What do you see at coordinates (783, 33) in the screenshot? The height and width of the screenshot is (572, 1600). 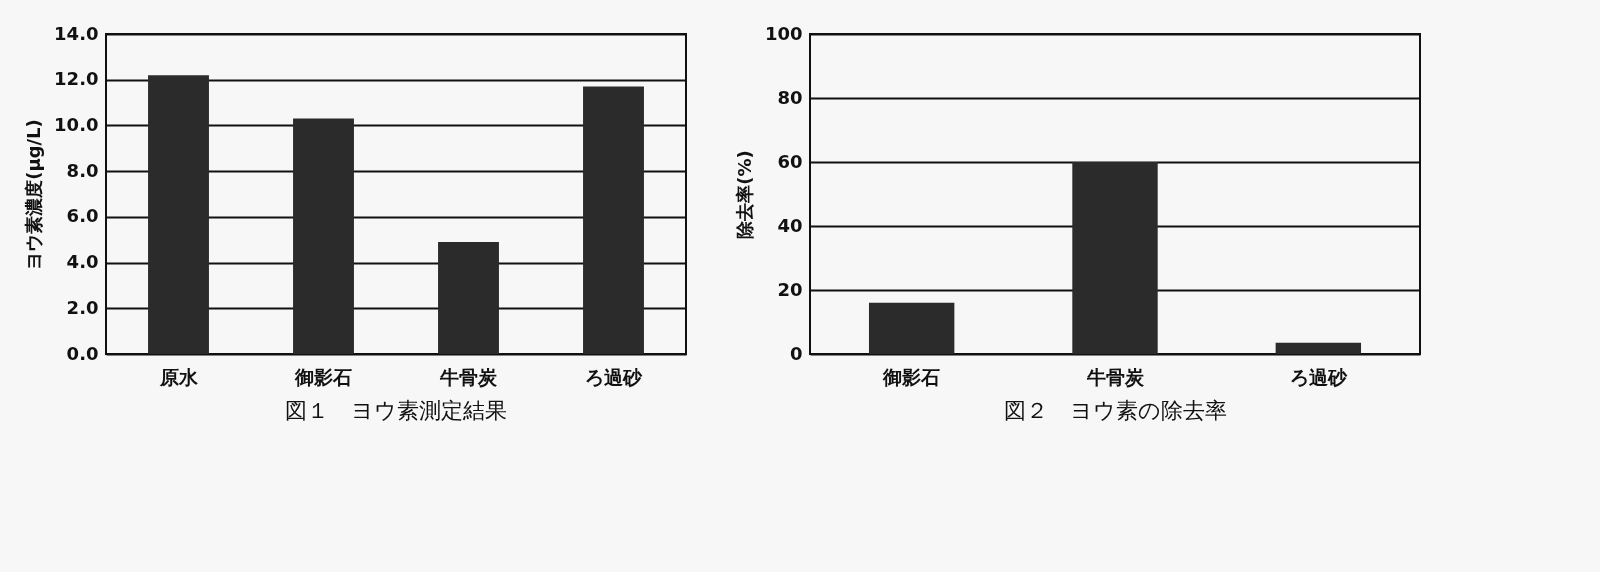 I see `y-tick-label: 100` at bounding box center [783, 33].